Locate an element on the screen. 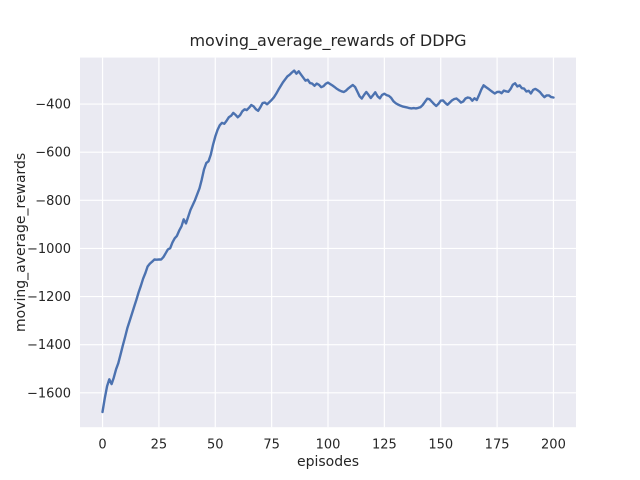 This screenshot has width=640, height=480. x-tick-label: 100 is located at coordinates (328, 445).